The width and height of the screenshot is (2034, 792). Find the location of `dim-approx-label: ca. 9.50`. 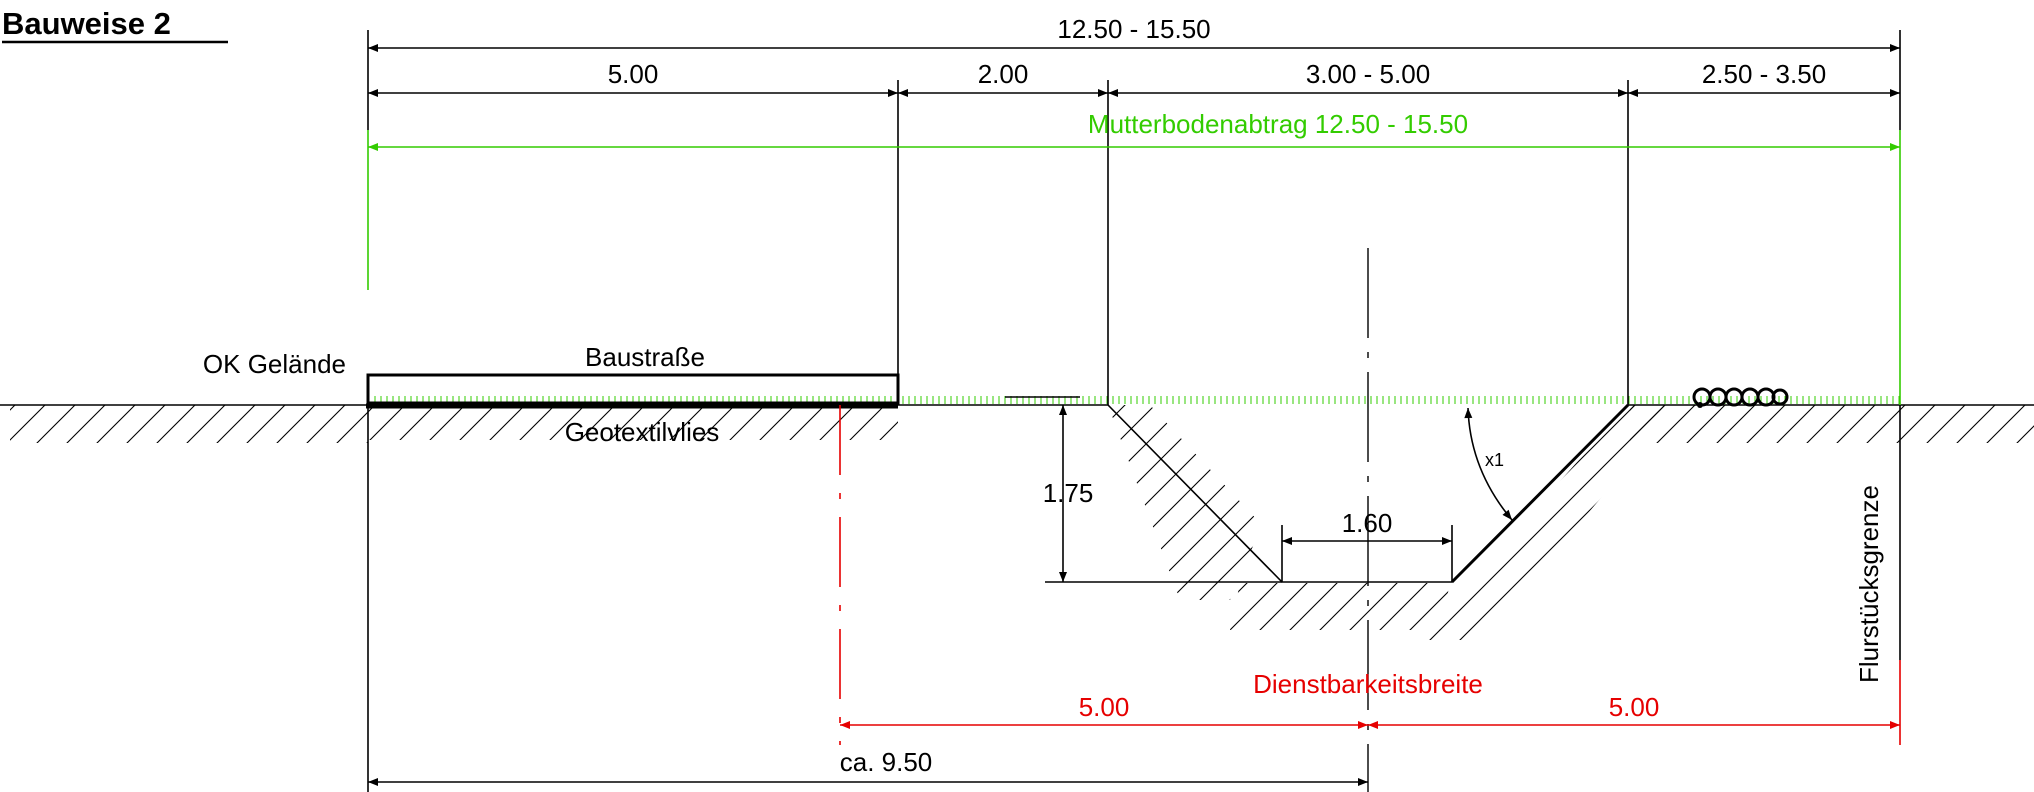

dim-approx-label: ca. 9.50 is located at coordinates (886, 762).